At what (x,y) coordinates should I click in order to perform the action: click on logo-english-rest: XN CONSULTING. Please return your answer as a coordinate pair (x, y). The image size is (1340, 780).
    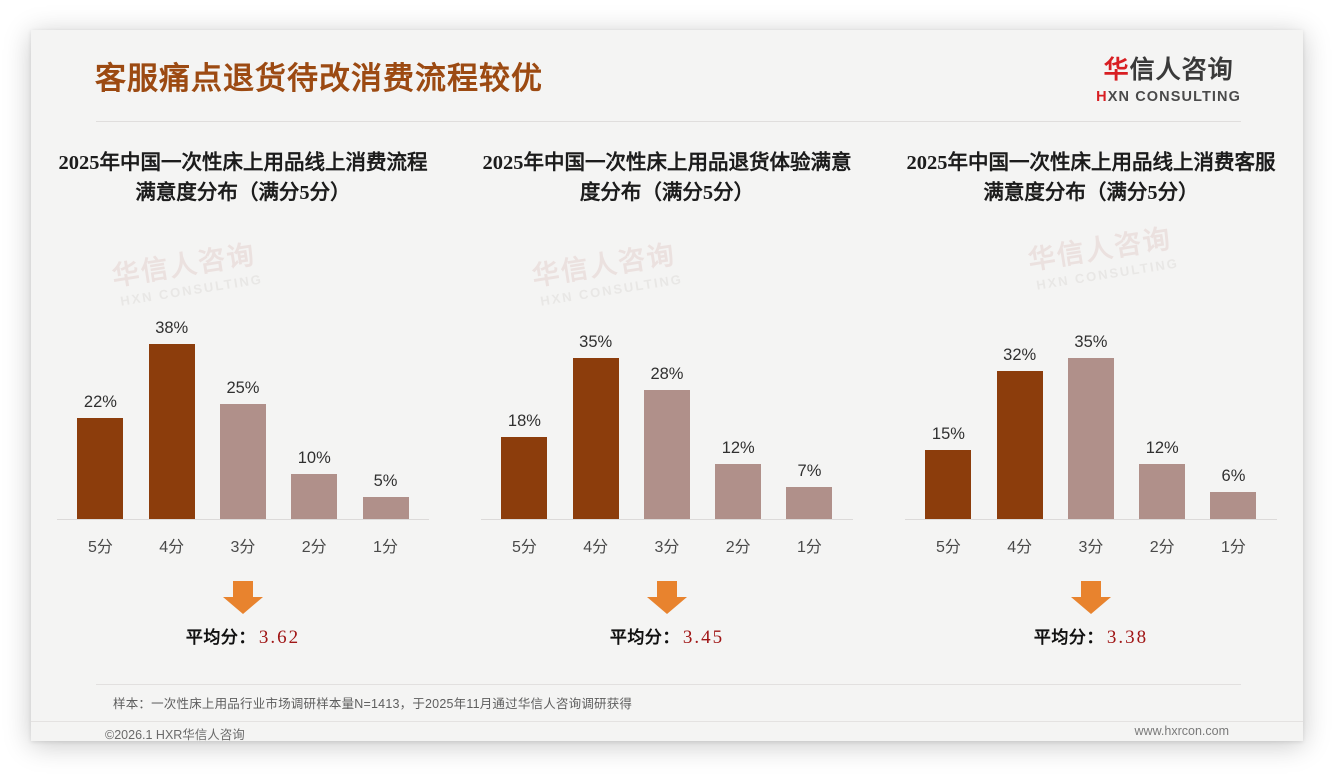
    Looking at the image, I should click on (1174, 97).